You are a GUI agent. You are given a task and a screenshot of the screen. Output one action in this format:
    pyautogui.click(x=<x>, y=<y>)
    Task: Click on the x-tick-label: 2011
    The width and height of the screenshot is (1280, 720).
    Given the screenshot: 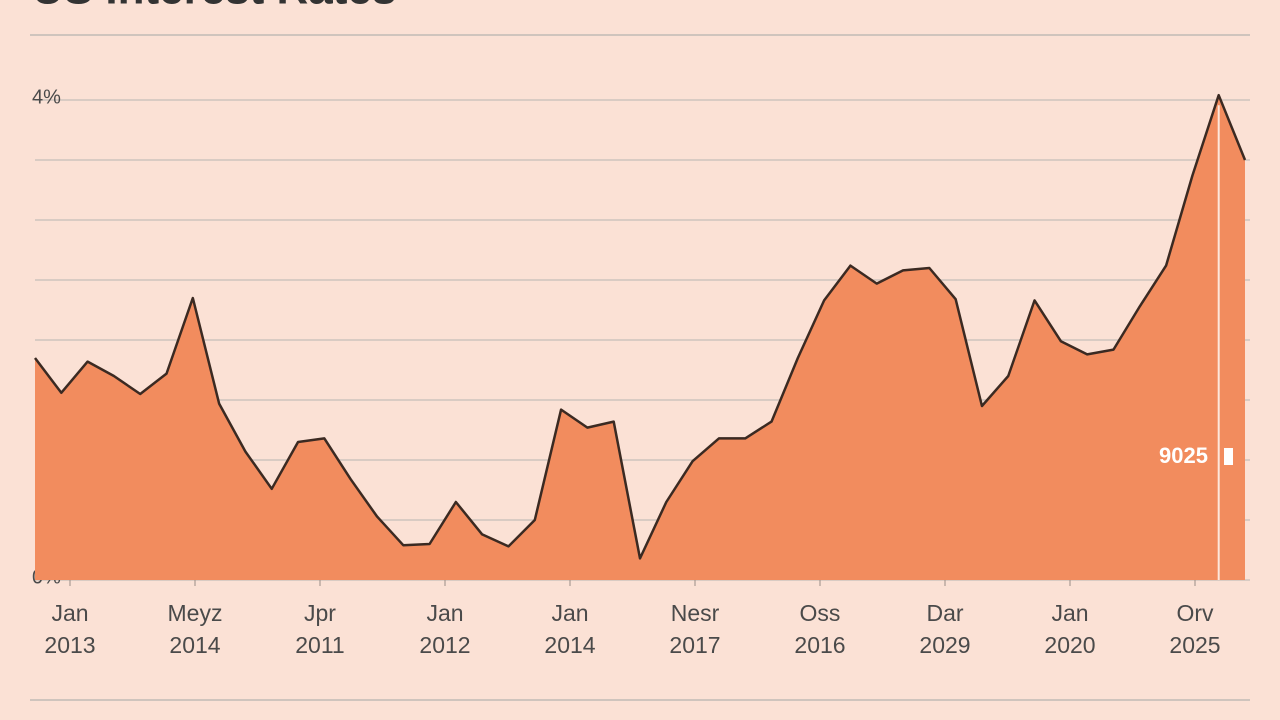 What is the action you would take?
    pyautogui.click(x=319, y=645)
    